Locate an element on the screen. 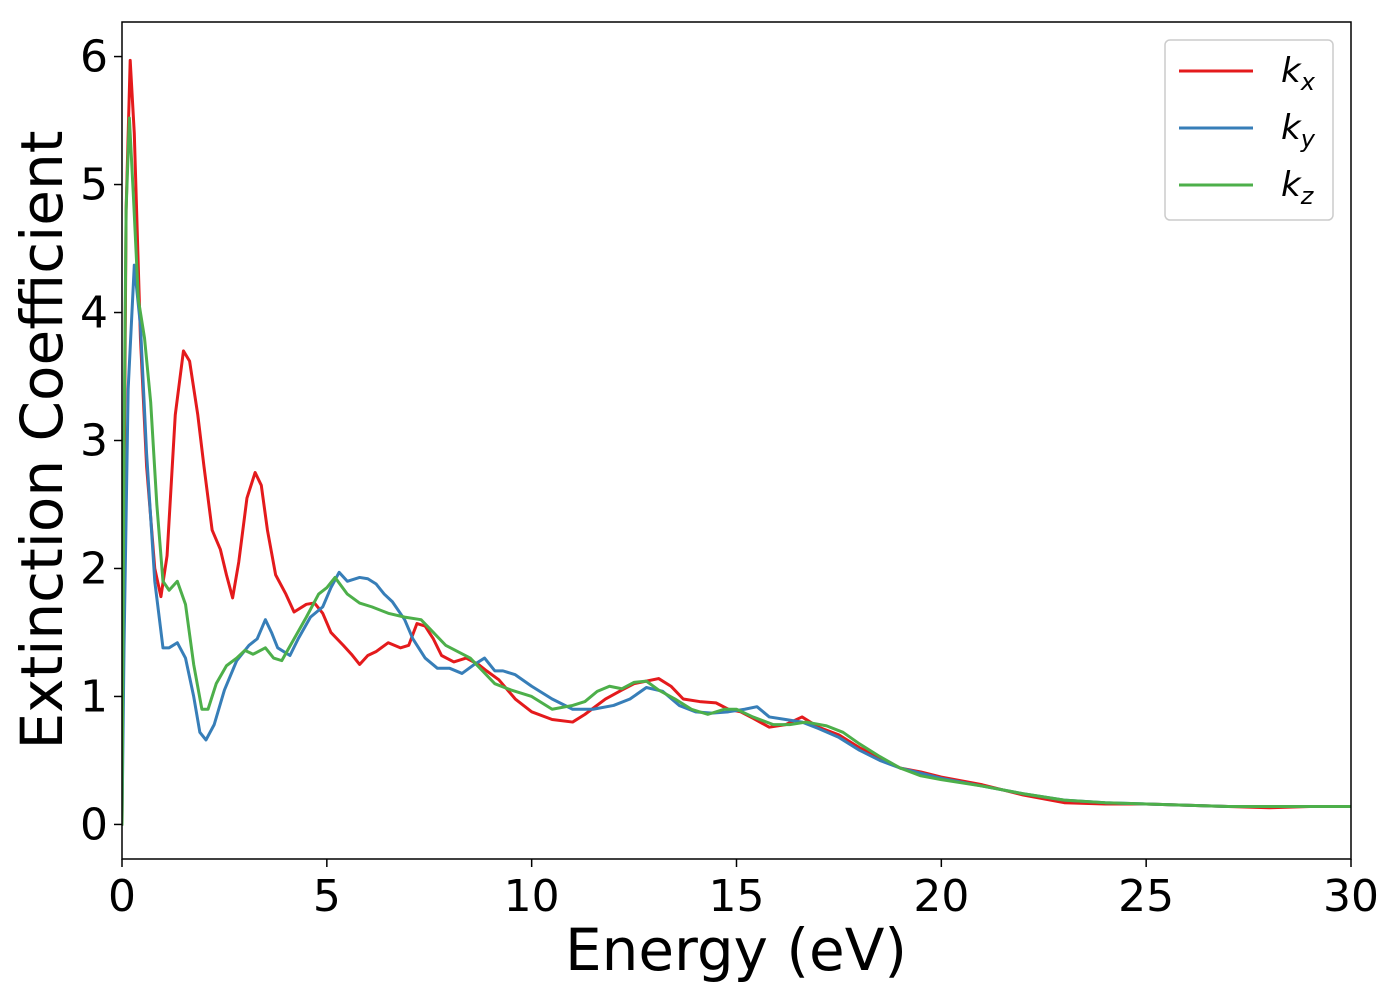 Image resolution: width=1400 pixels, height=1000 pixels. y-tick-label: 2 is located at coordinates (94, 568).